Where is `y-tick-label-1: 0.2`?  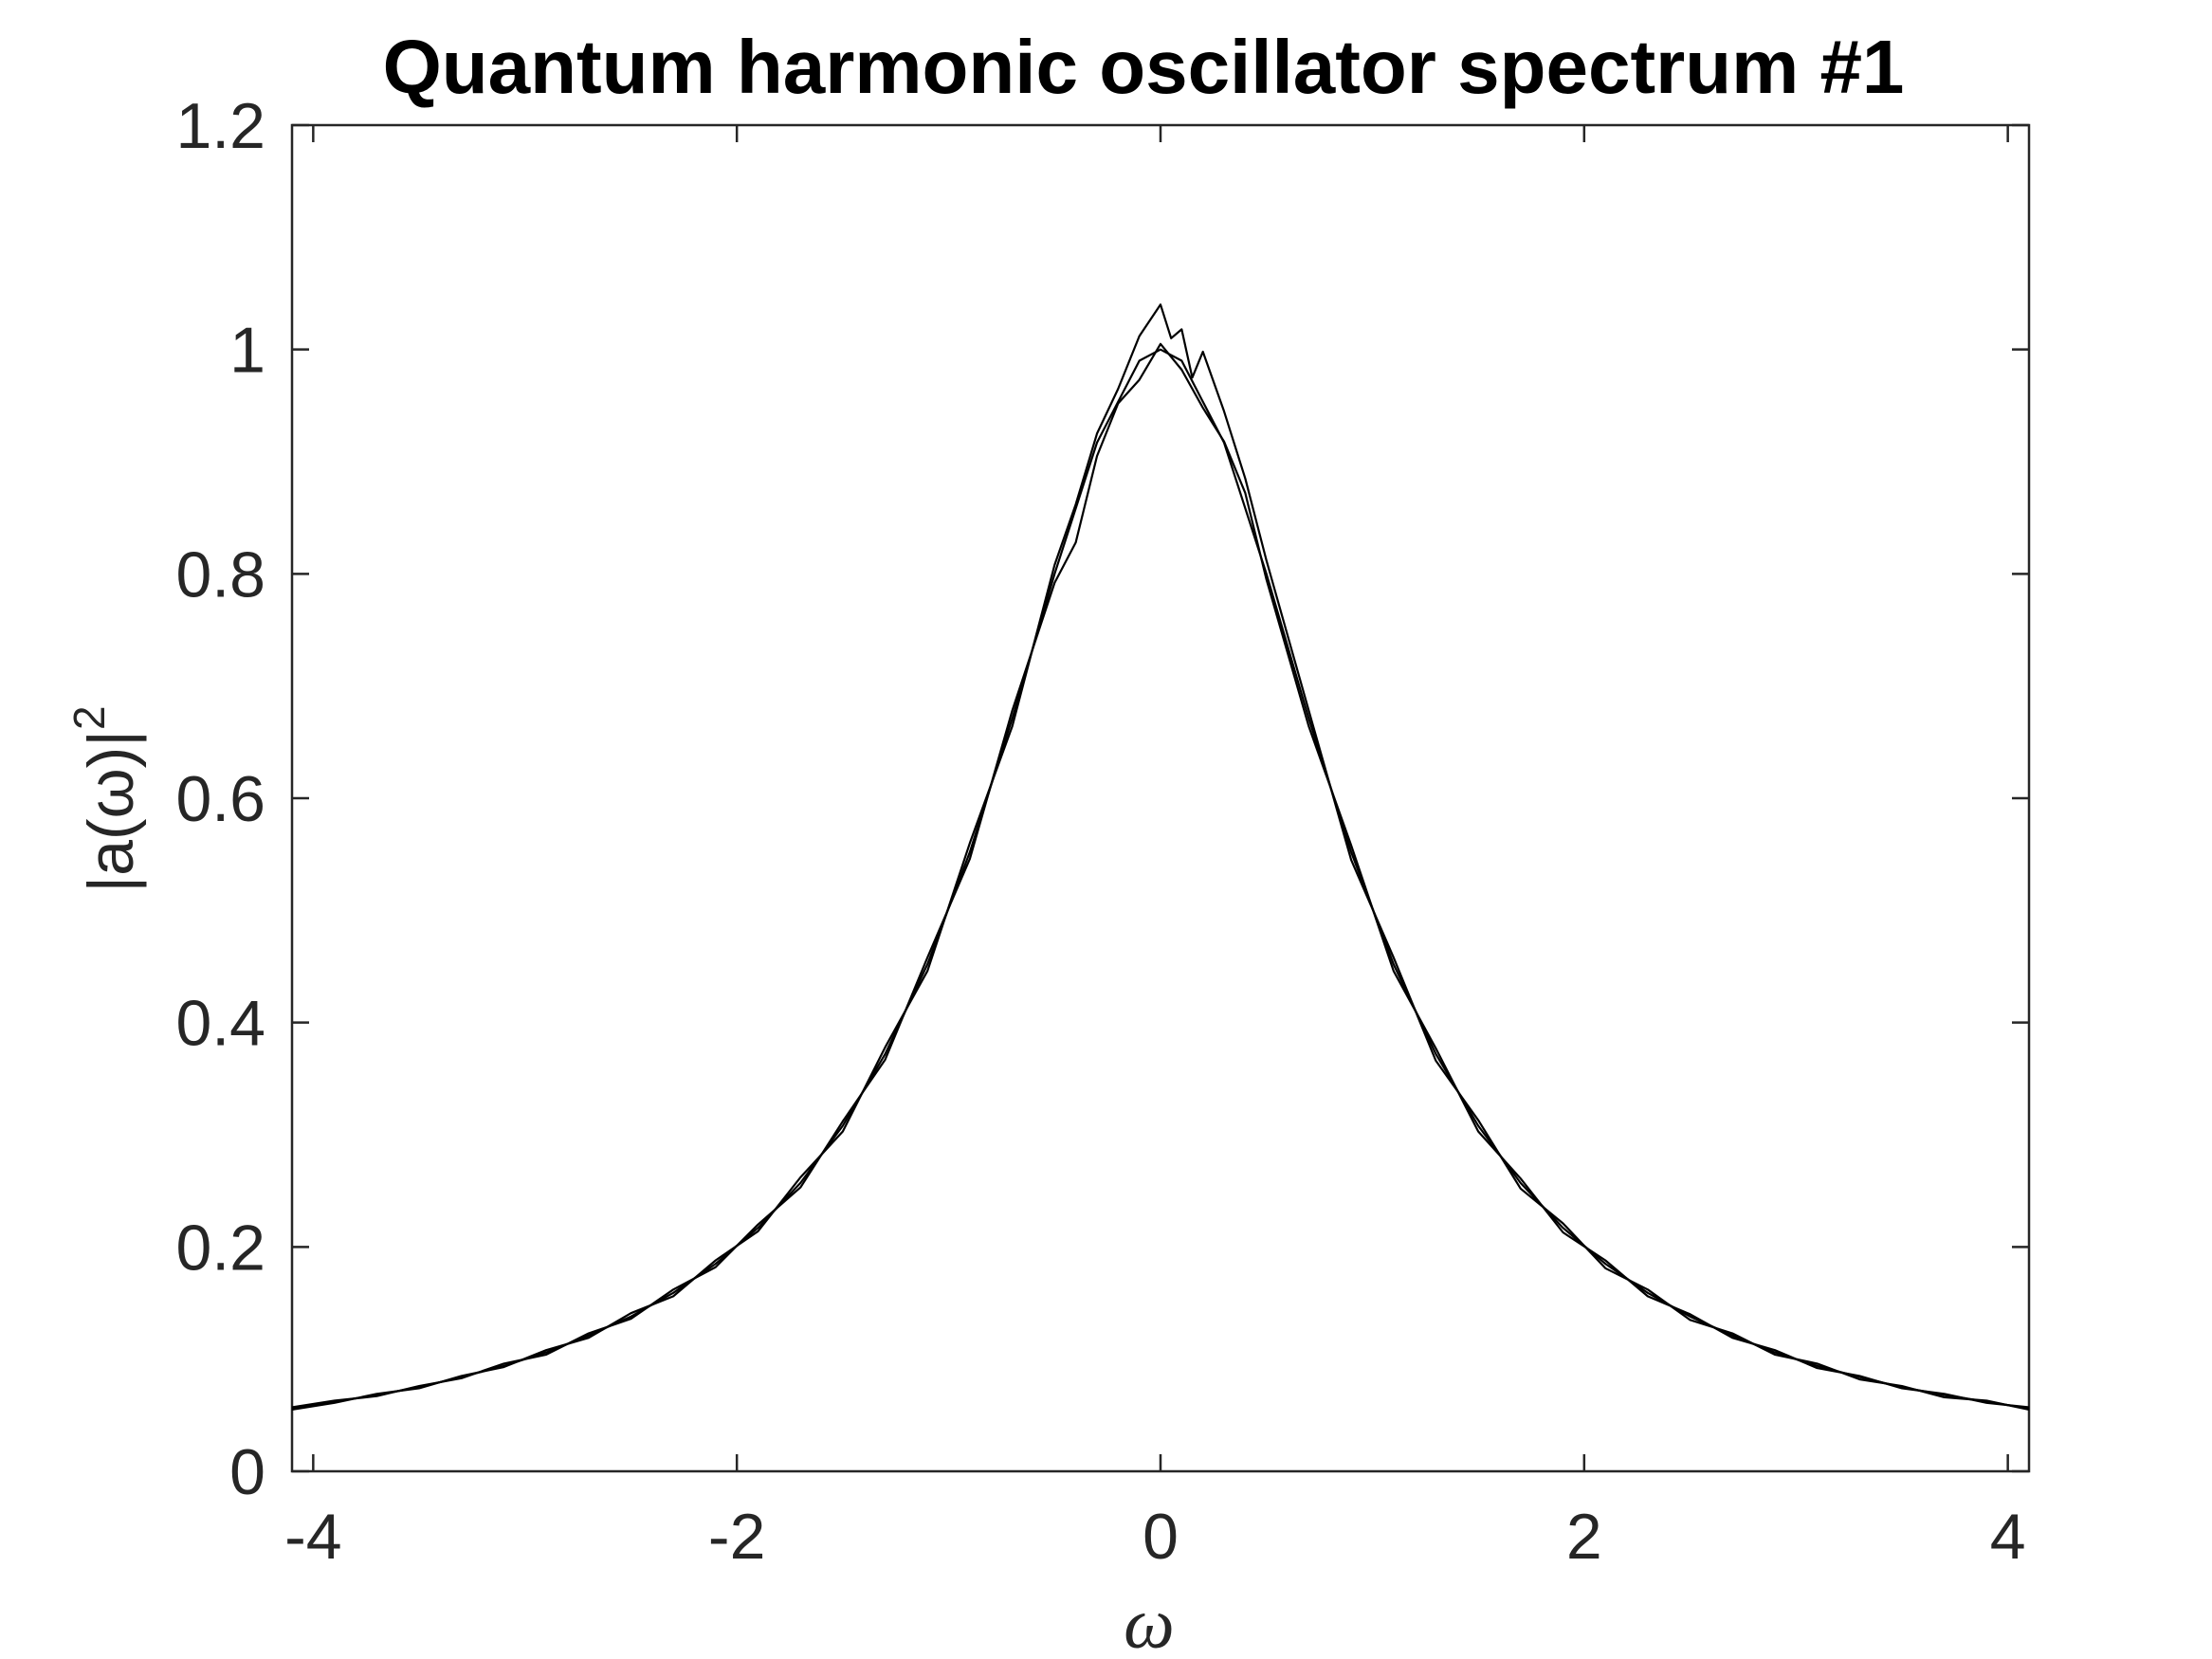
y-tick-label-1: 0.2 is located at coordinates (220, 1248).